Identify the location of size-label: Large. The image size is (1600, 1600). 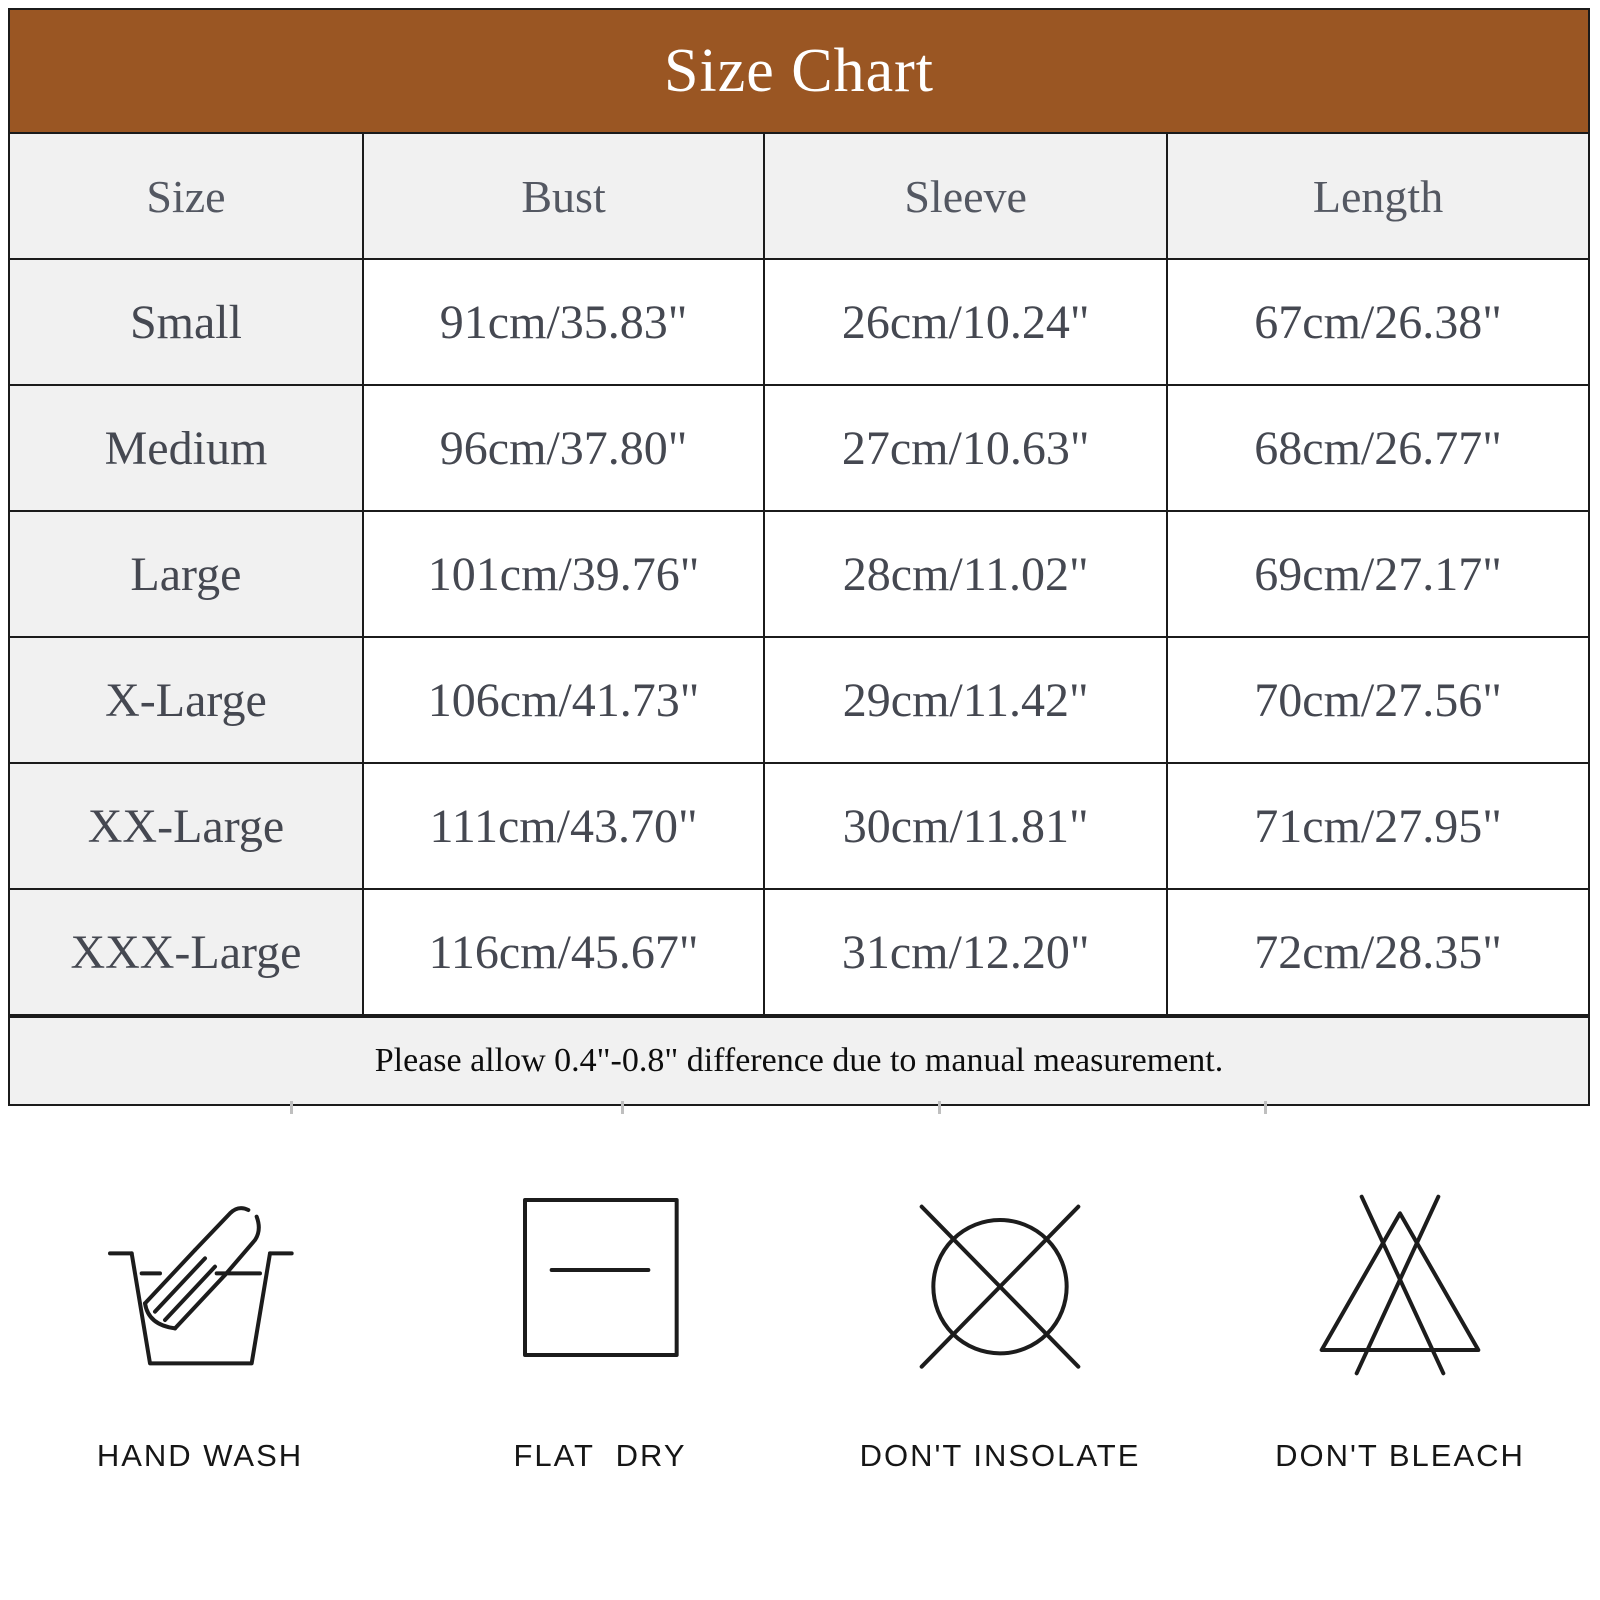
(186, 574).